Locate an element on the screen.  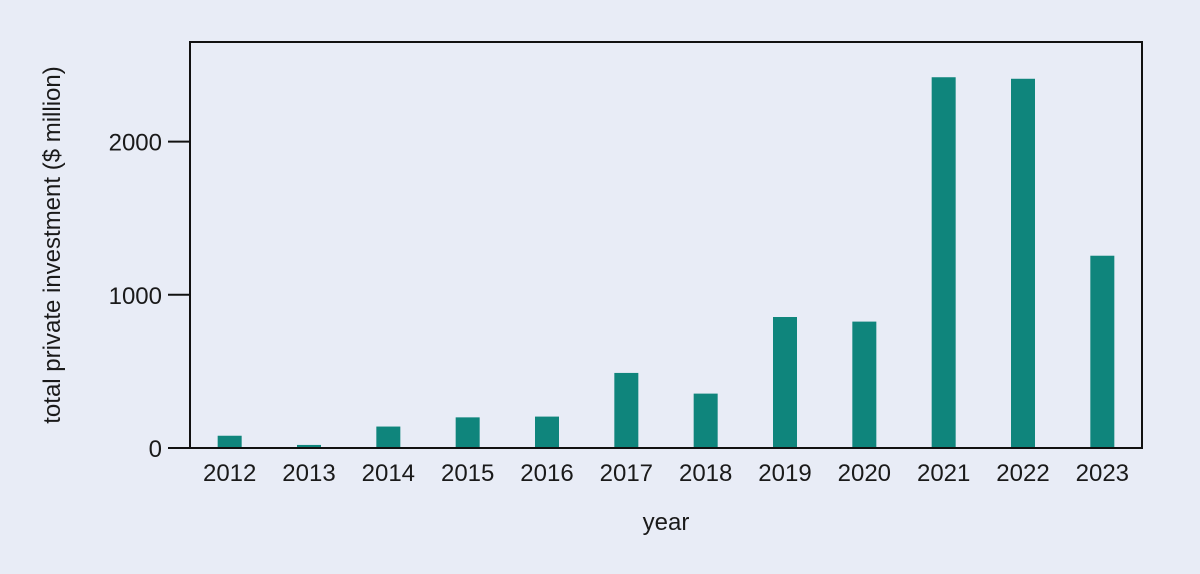
bar-2018 is located at coordinates (705, 420).